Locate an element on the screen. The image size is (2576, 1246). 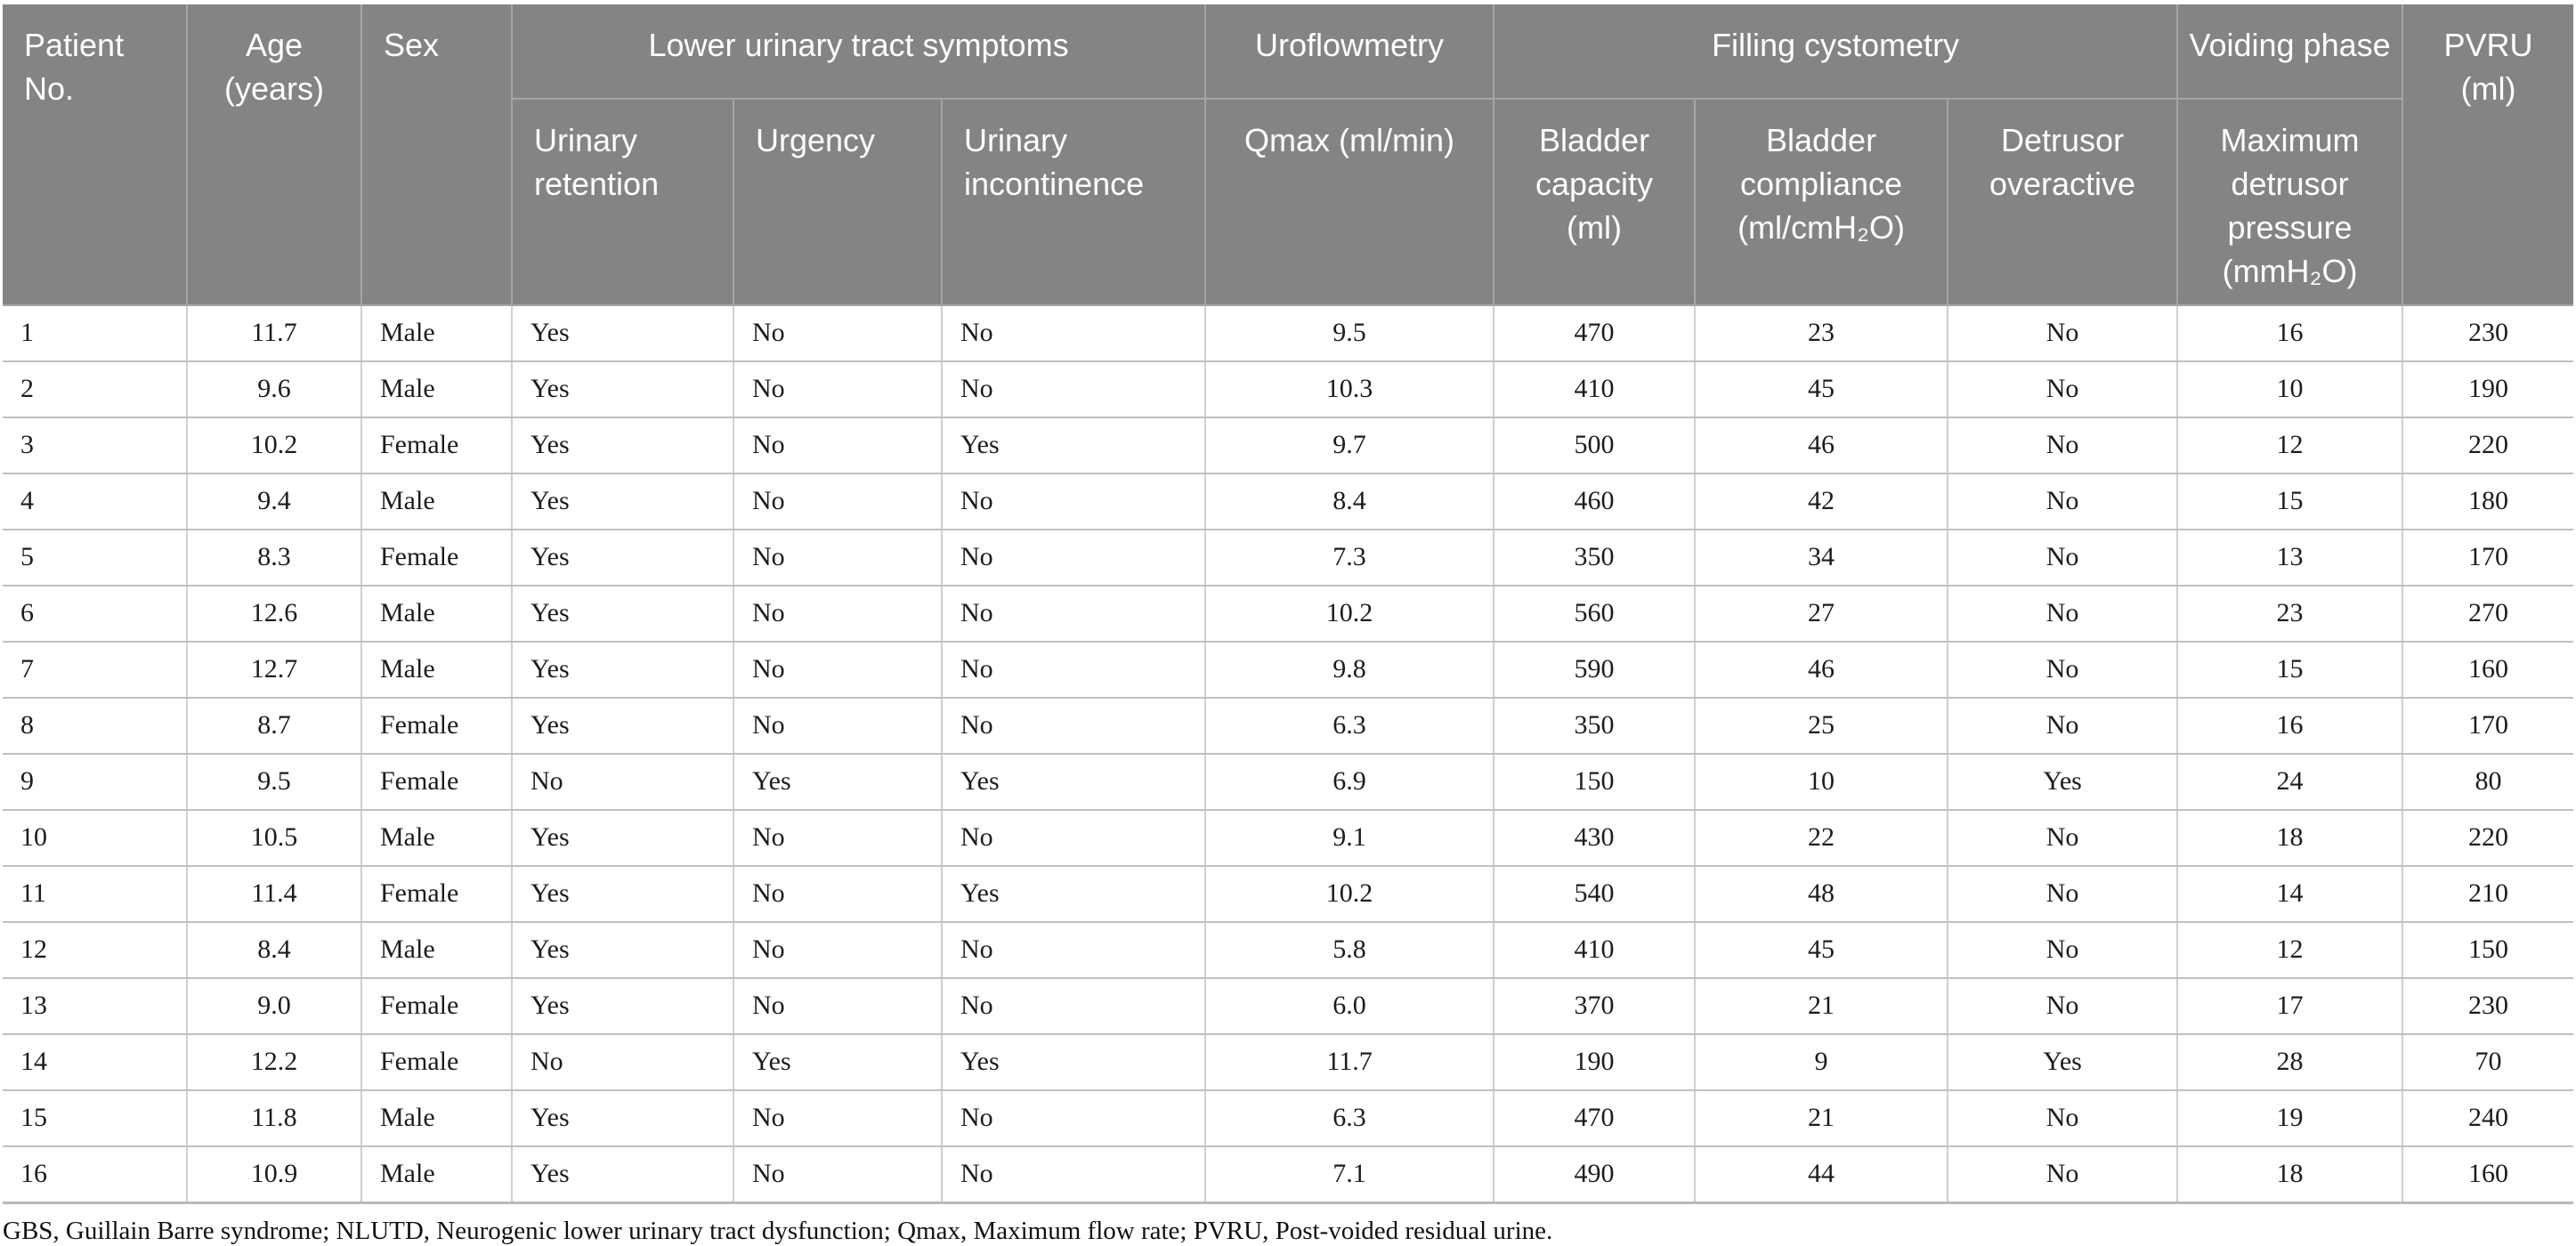
cell-bladder-capacity: 560 is located at coordinates (1596, 614).